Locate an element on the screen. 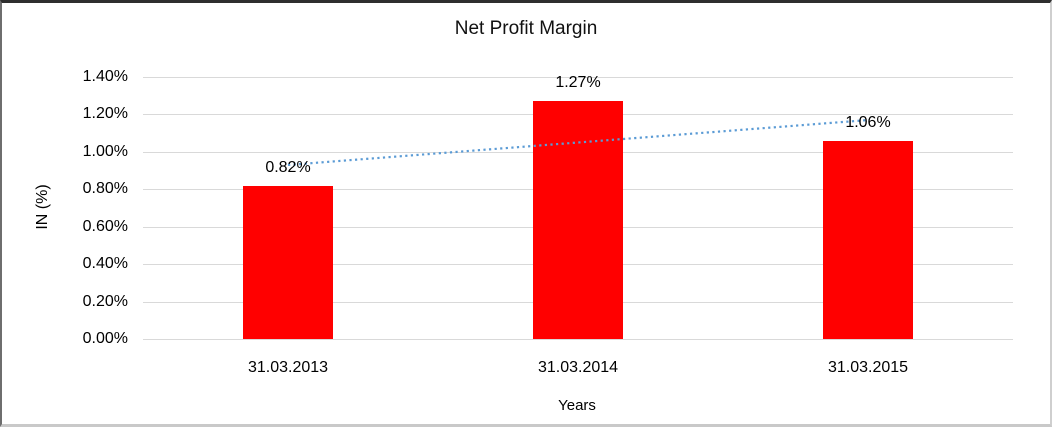  bar-value-label: 1.27% is located at coordinates (578, 82).